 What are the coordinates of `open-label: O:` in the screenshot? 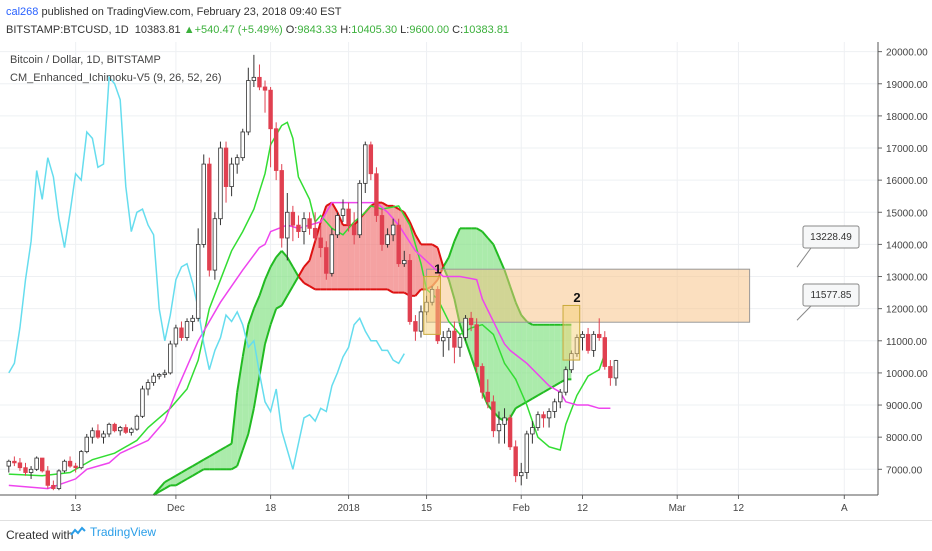 It's located at (291, 30).